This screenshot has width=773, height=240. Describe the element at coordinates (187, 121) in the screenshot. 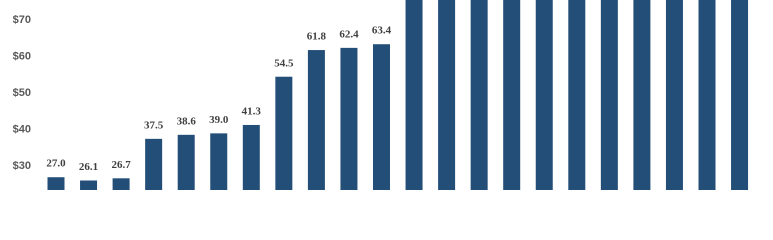

I see `value-label: 38.6` at that location.